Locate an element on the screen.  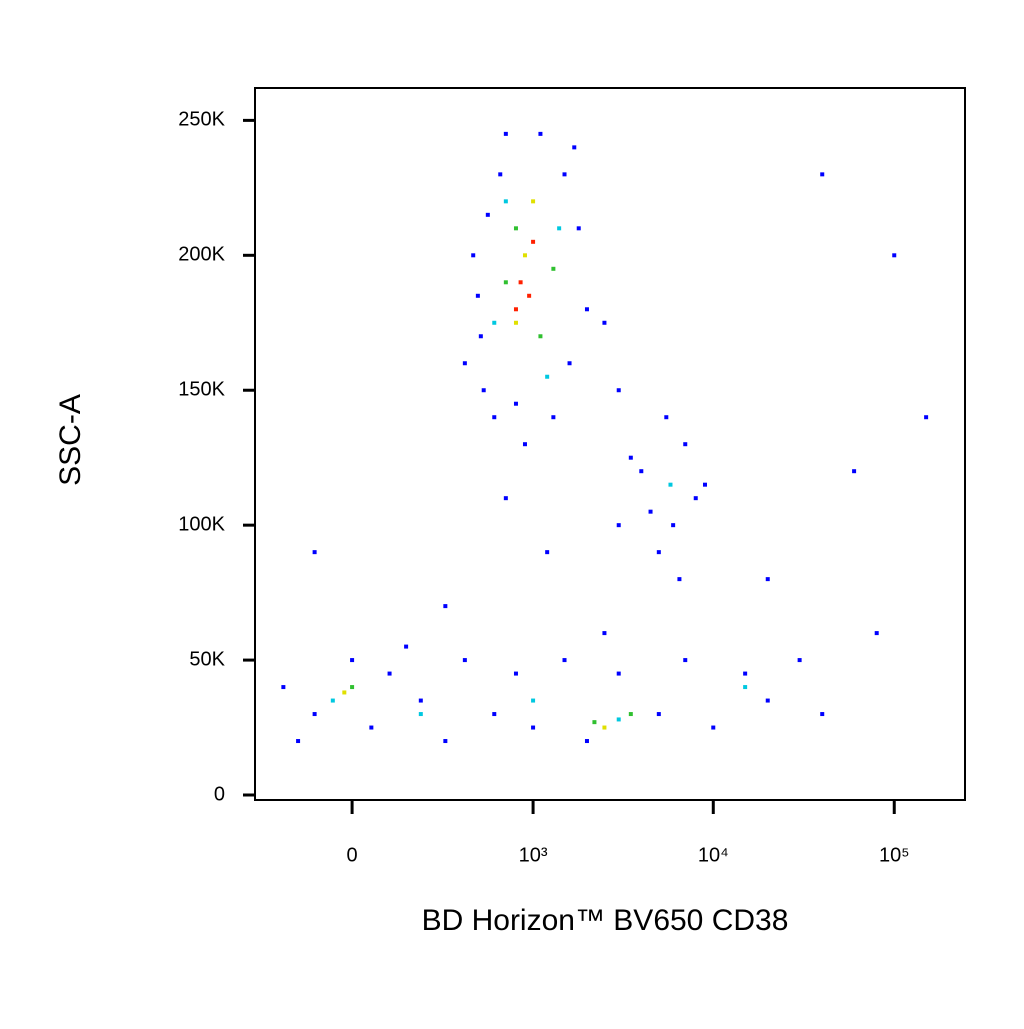
y-tick-label: 200K is located at coordinates (201, 255).